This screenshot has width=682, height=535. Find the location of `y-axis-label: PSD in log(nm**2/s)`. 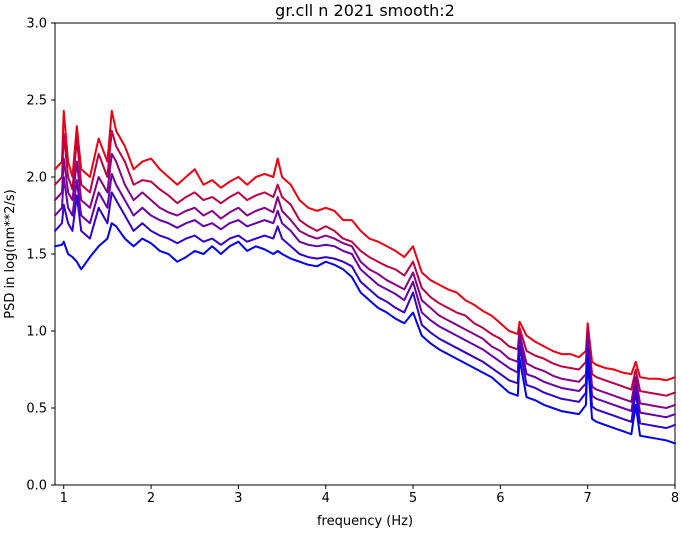

y-axis-label: PSD in log(nm**2/s) is located at coordinates (10, 254).